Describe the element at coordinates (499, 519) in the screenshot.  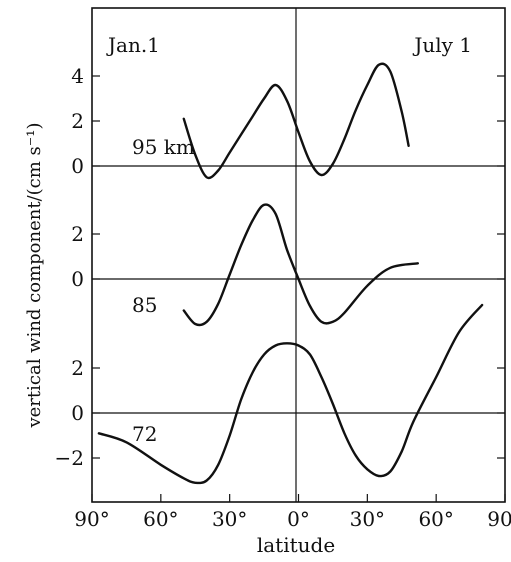
I see `x-tick-label-6: 90°` at that location.